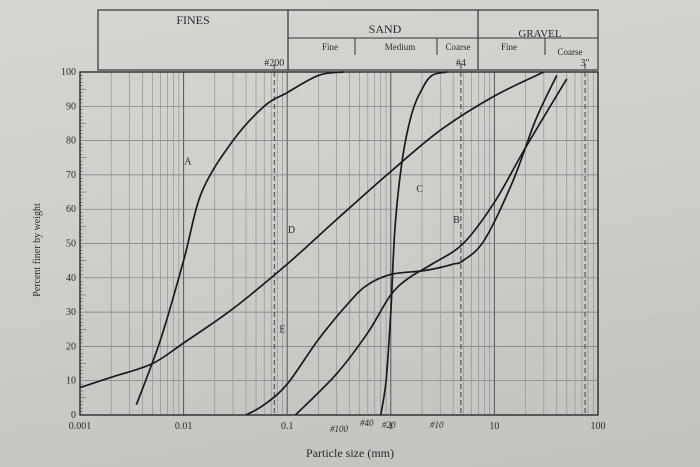  I want to click on header-gravel-fine-label: Fine, so click(509, 47).